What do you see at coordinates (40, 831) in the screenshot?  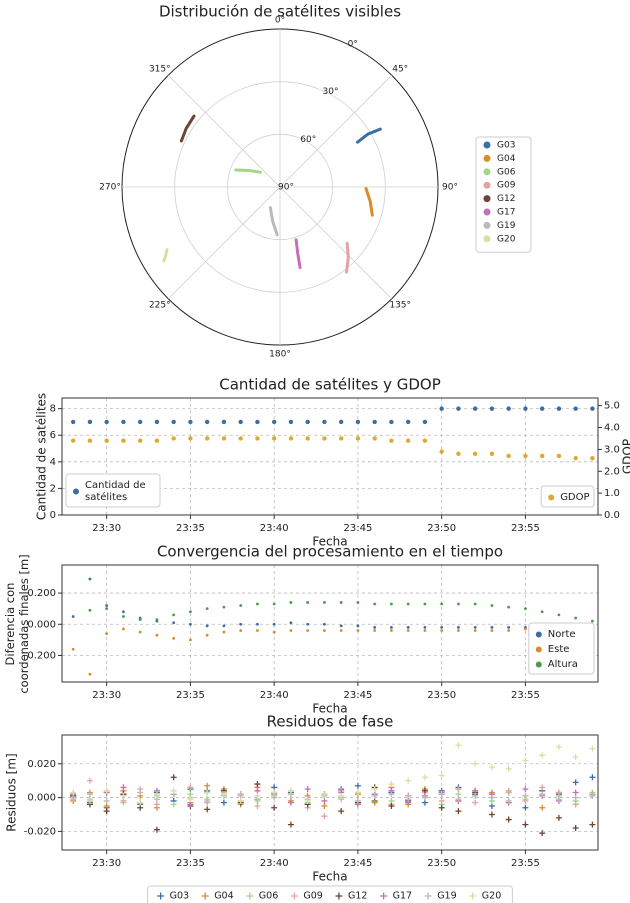 I see `y-tick-label: -0.020` at bounding box center [40, 831].